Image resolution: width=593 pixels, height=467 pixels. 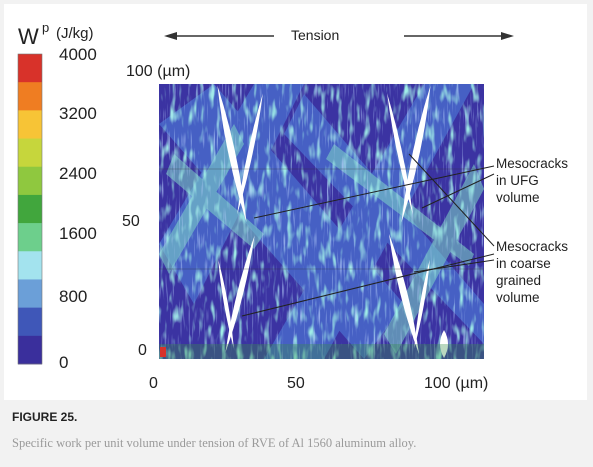 What do you see at coordinates (315, 35) in the screenshot?
I see `tension-label: Tension` at bounding box center [315, 35].